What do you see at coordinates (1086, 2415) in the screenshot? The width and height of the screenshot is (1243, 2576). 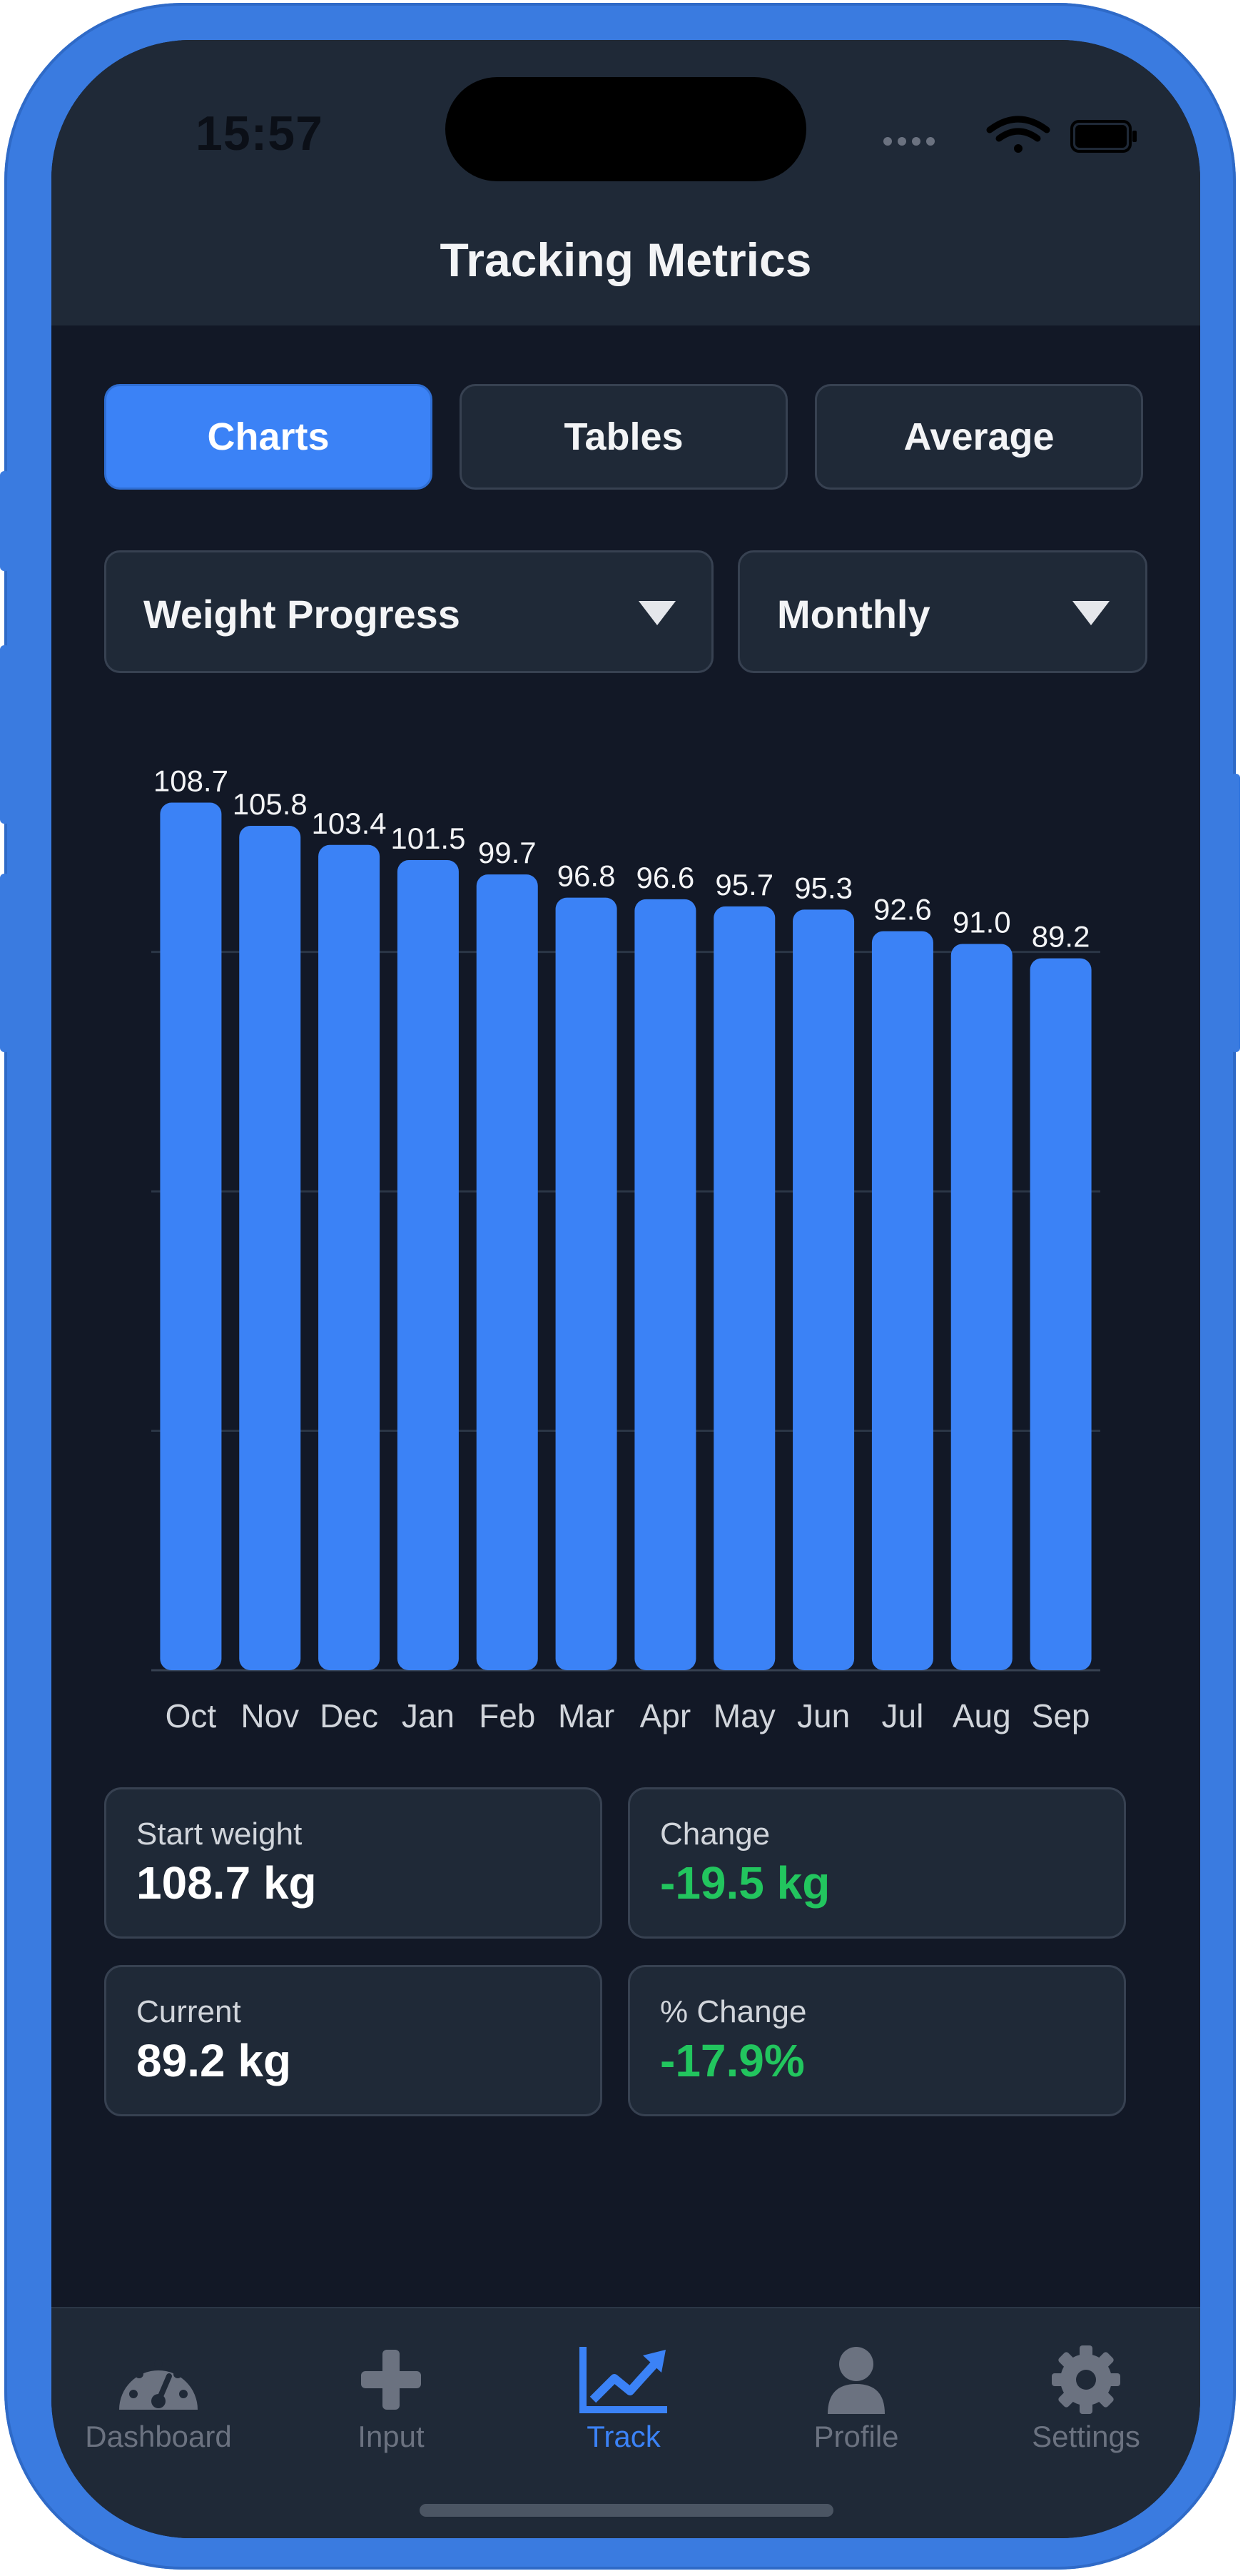 I see `tab-settings: Settings` at bounding box center [1086, 2415].